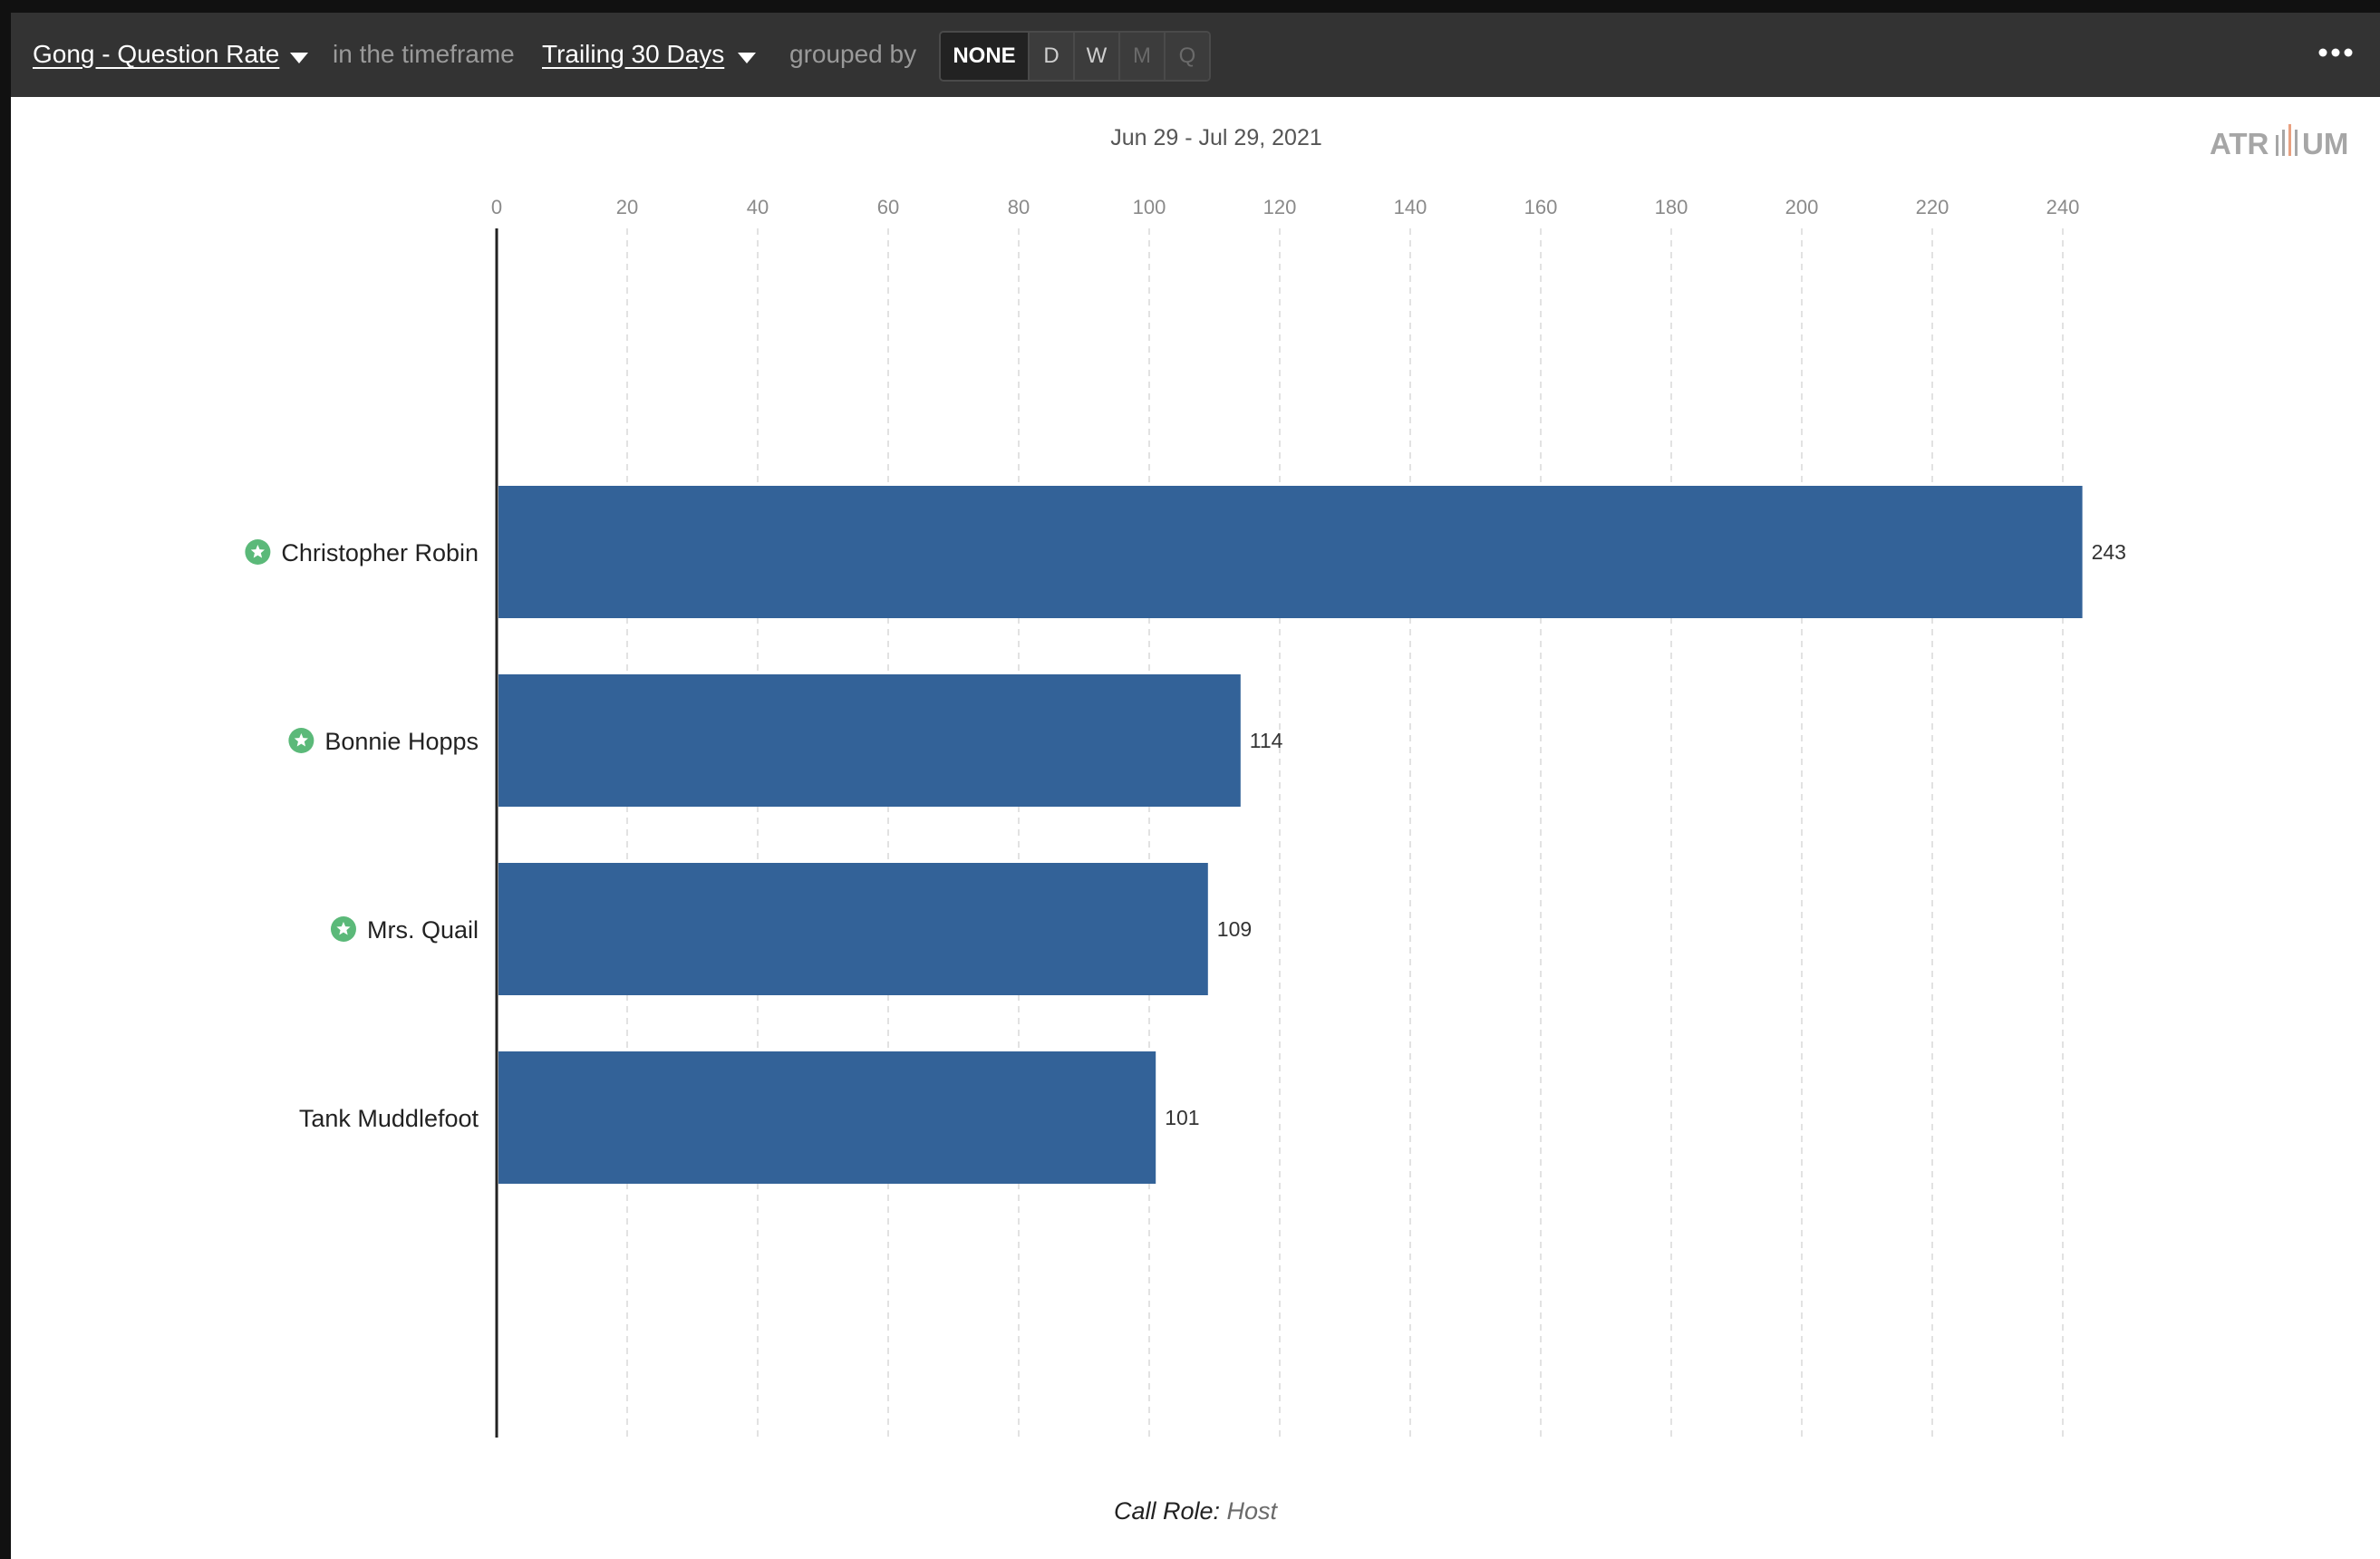  What do you see at coordinates (1280, 207) in the screenshot?
I see `x-tick-label: 120` at bounding box center [1280, 207].